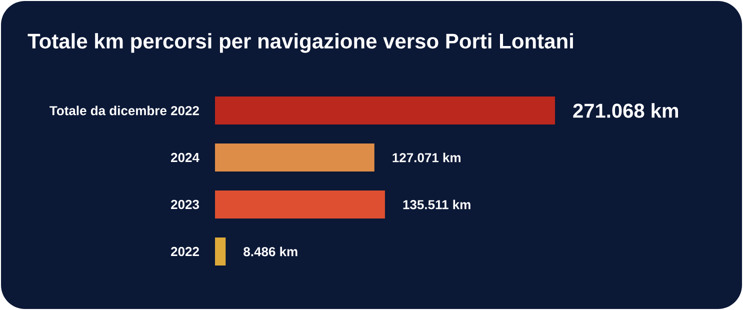  Describe the element at coordinates (185, 251) in the screenshot. I see `y-tick-label: 2022` at that location.